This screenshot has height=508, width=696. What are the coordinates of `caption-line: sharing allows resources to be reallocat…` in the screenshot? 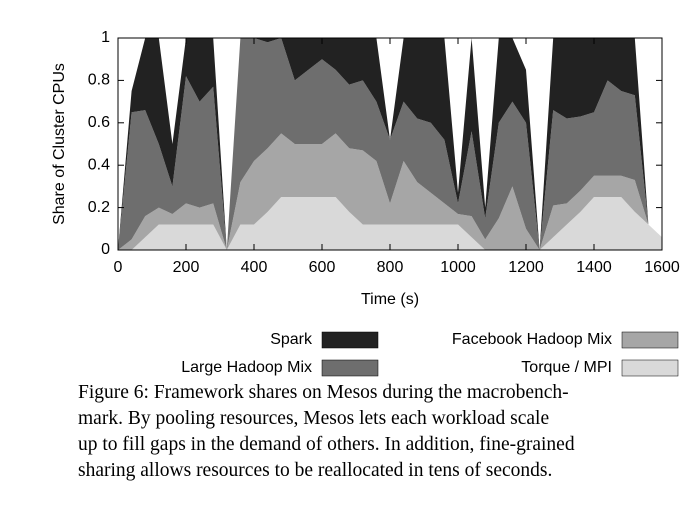 It's located at (315, 470).